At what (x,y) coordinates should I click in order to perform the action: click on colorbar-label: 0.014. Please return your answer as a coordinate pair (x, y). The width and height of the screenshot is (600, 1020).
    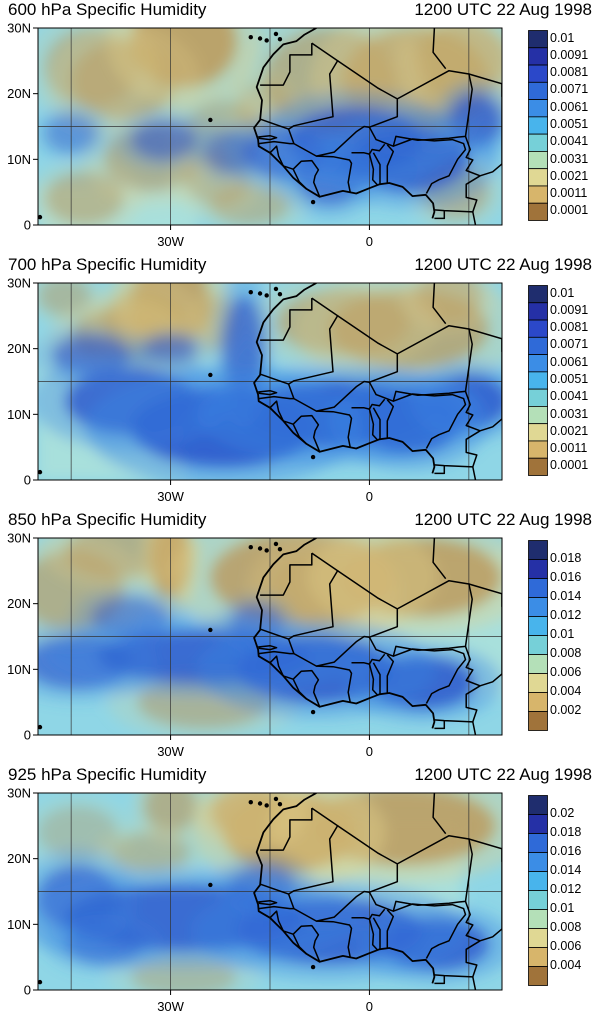
    Looking at the image, I should click on (566, 870).